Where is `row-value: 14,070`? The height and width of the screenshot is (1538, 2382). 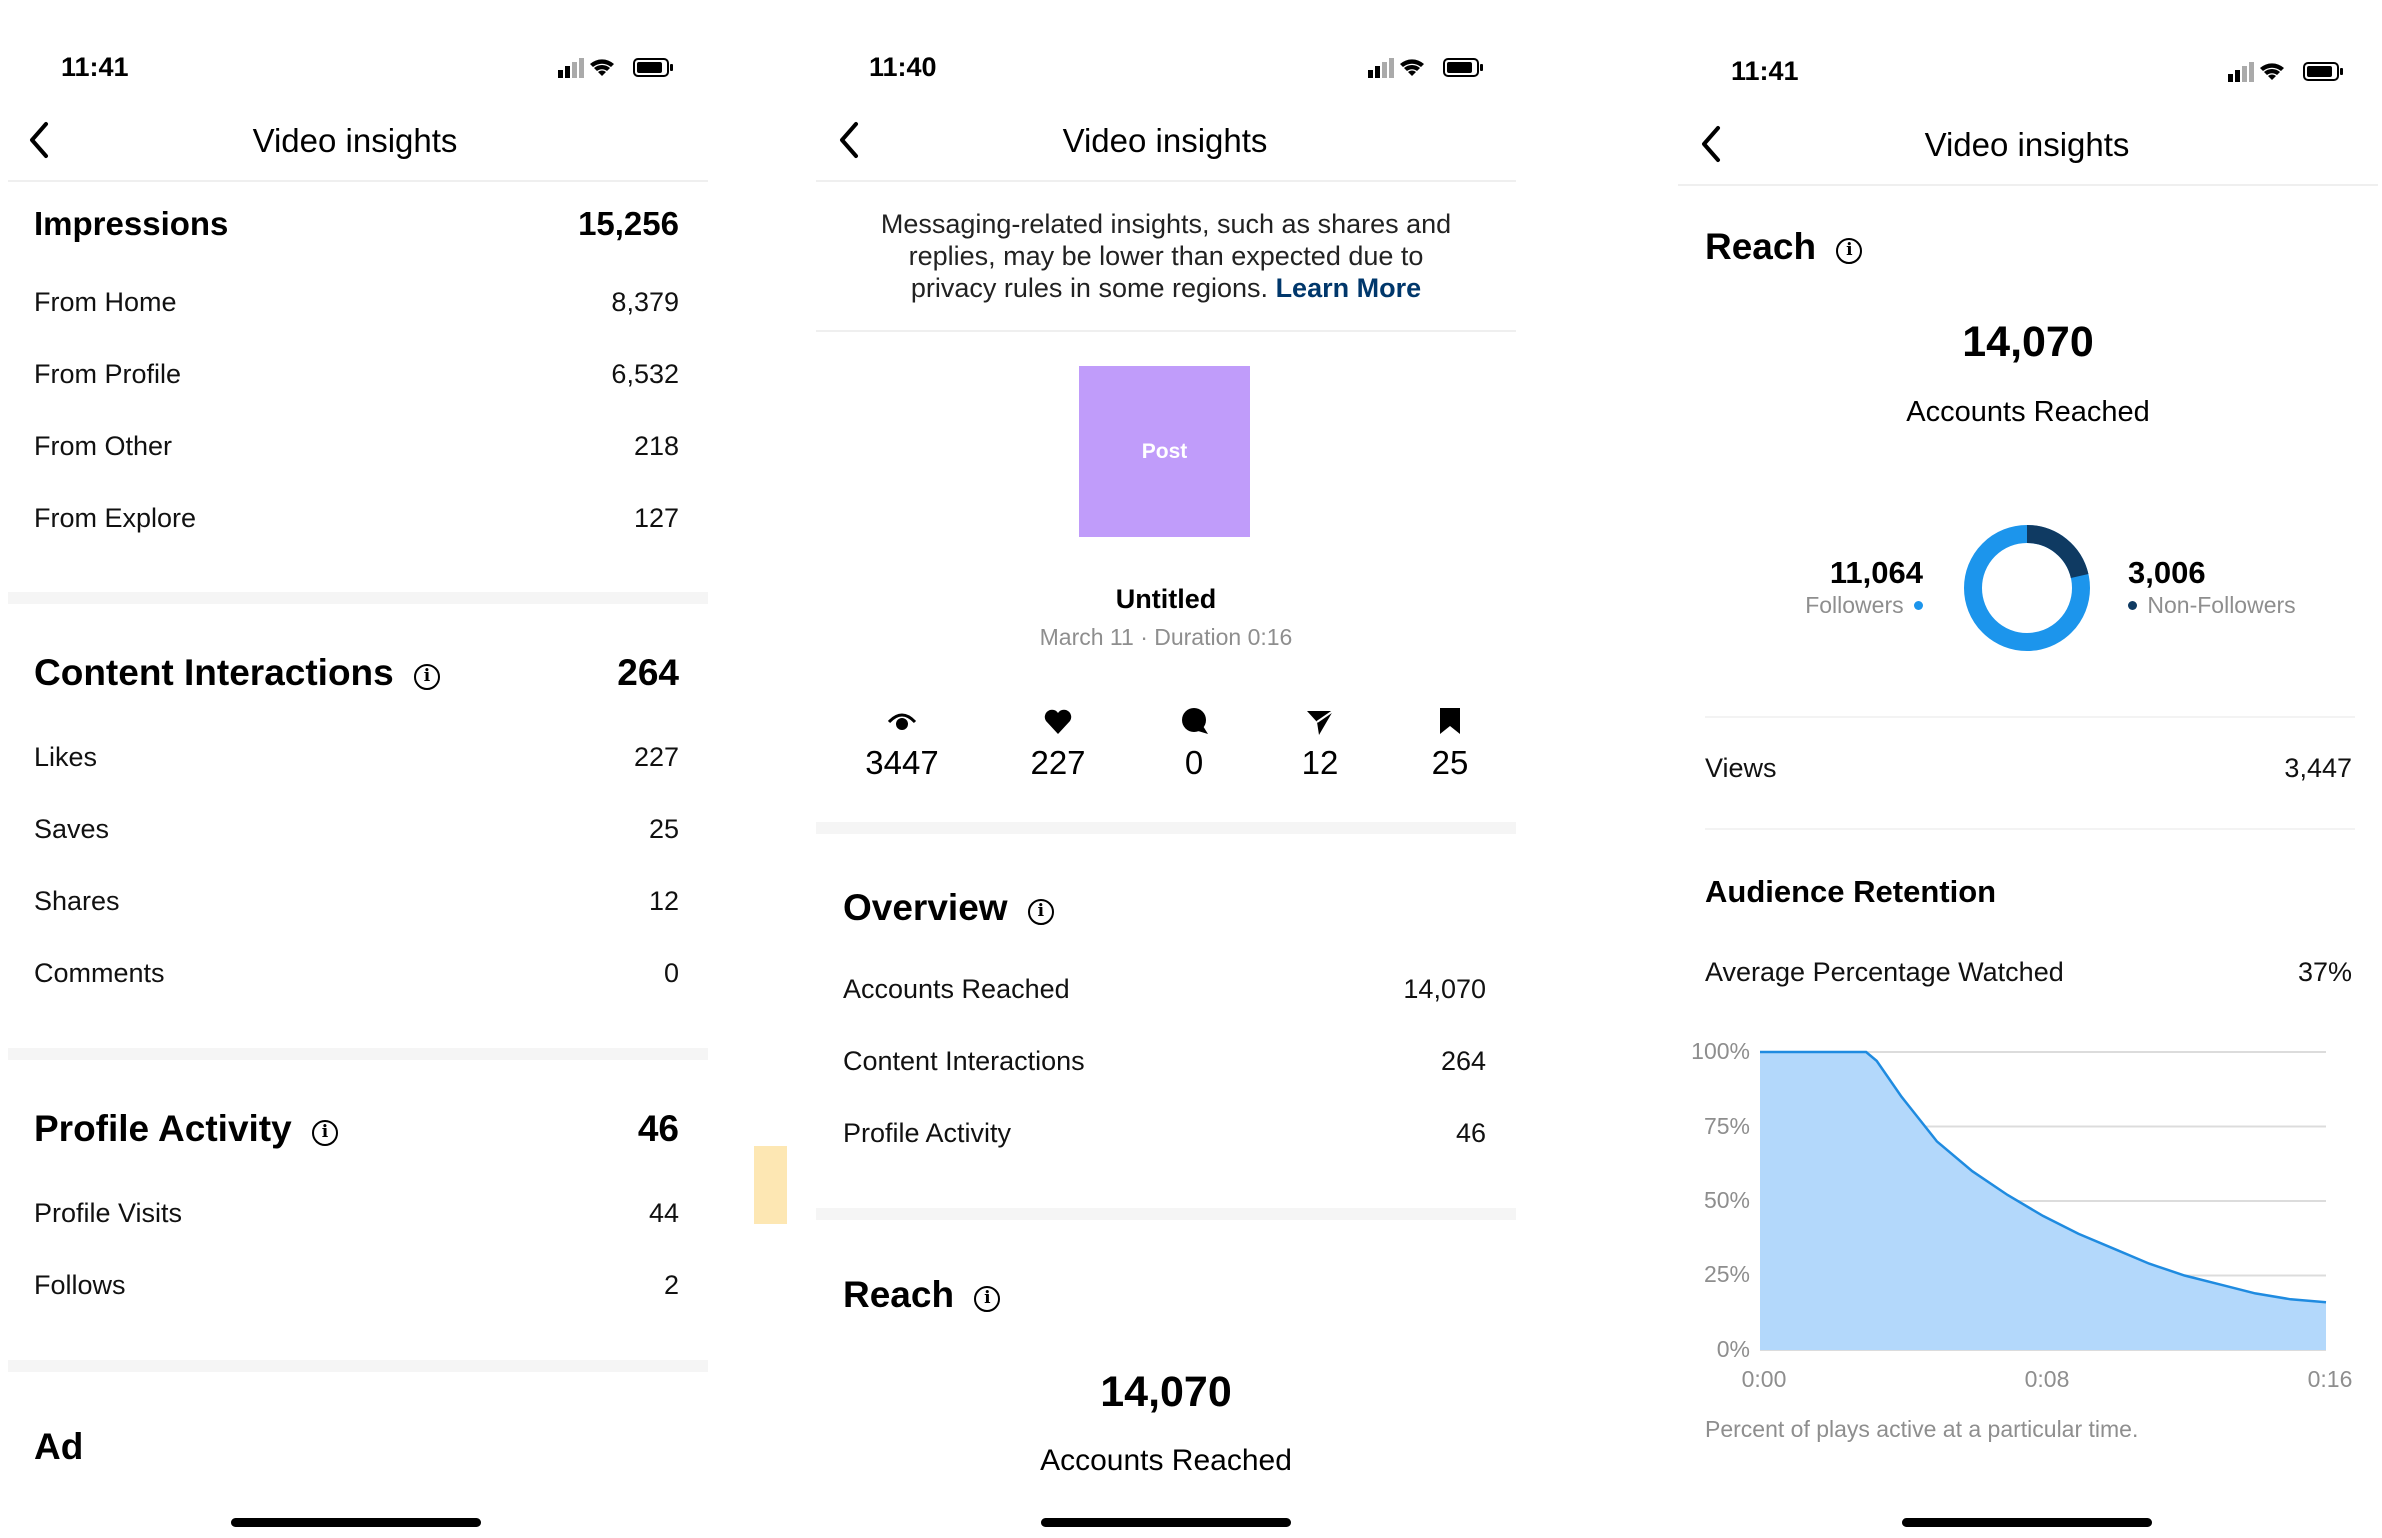 row-value: 14,070 is located at coordinates (1444, 989).